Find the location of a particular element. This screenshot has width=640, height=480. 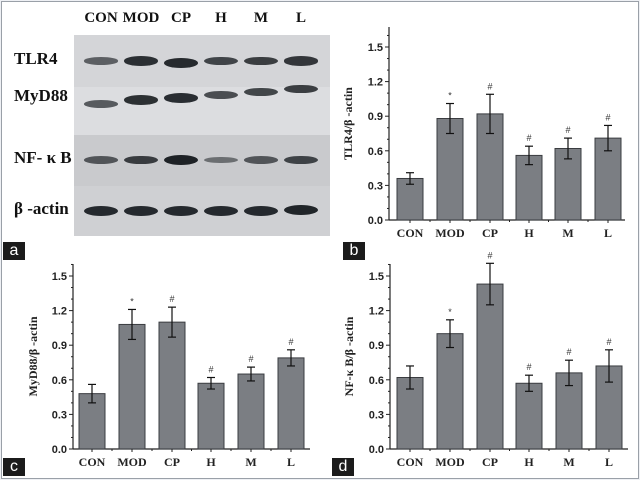

blot-lane-label: L is located at coordinates (300, 18).